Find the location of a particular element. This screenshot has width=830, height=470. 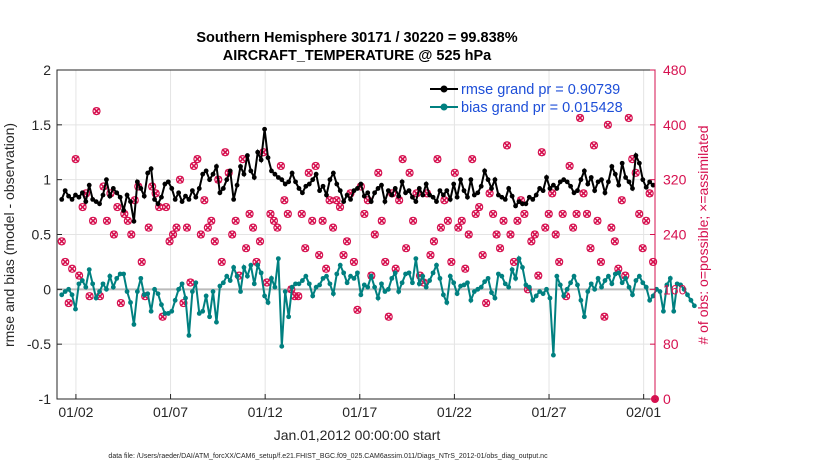

y-axis-label-right: # of obs: o=possible; ×=assimilated is located at coordinates (703, 234).